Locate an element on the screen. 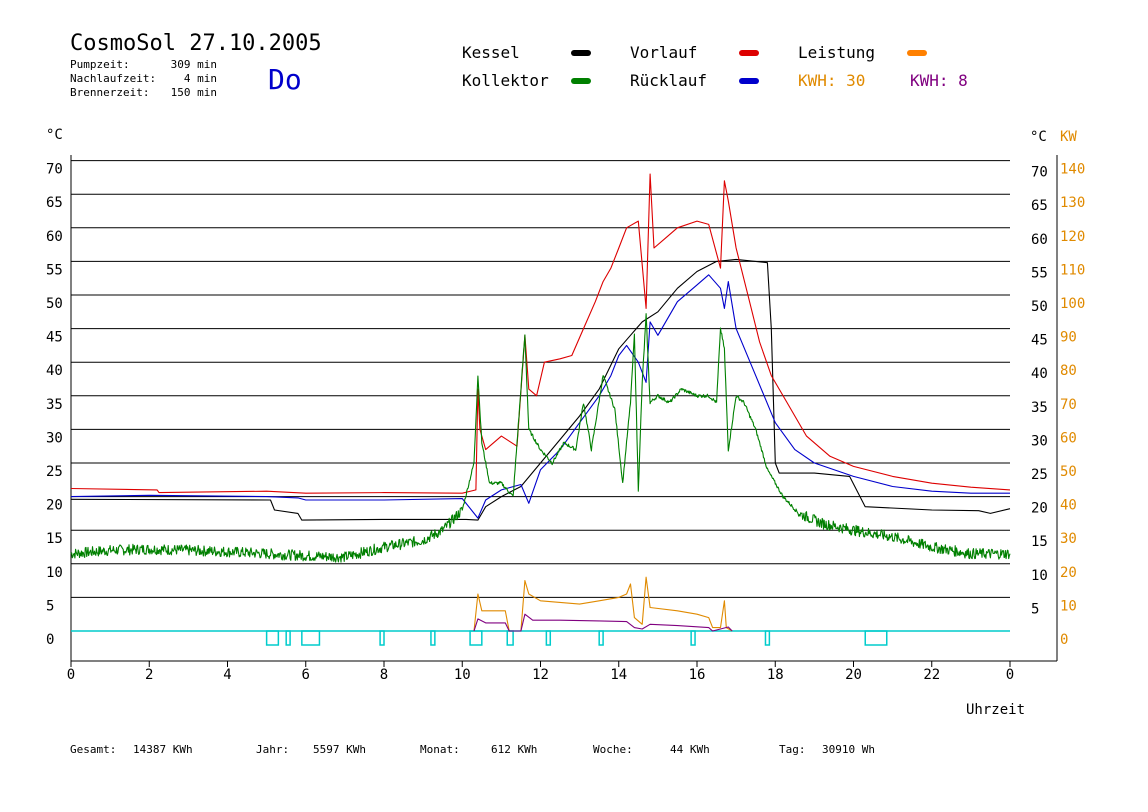 The height and width of the screenshot is (812, 1148). footer-label: Woche: is located at coordinates (613, 749).